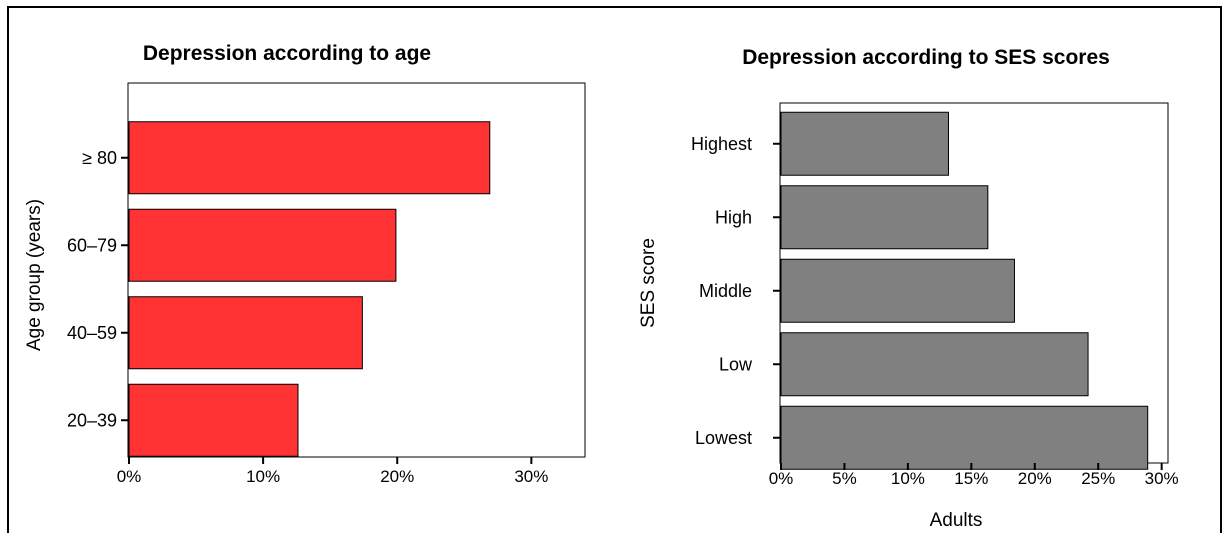 This screenshot has height=533, width=1229. What do you see at coordinates (971, 478) in the screenshot?
I see `x-tick-label: 15%` at bounding box center [971, 478].